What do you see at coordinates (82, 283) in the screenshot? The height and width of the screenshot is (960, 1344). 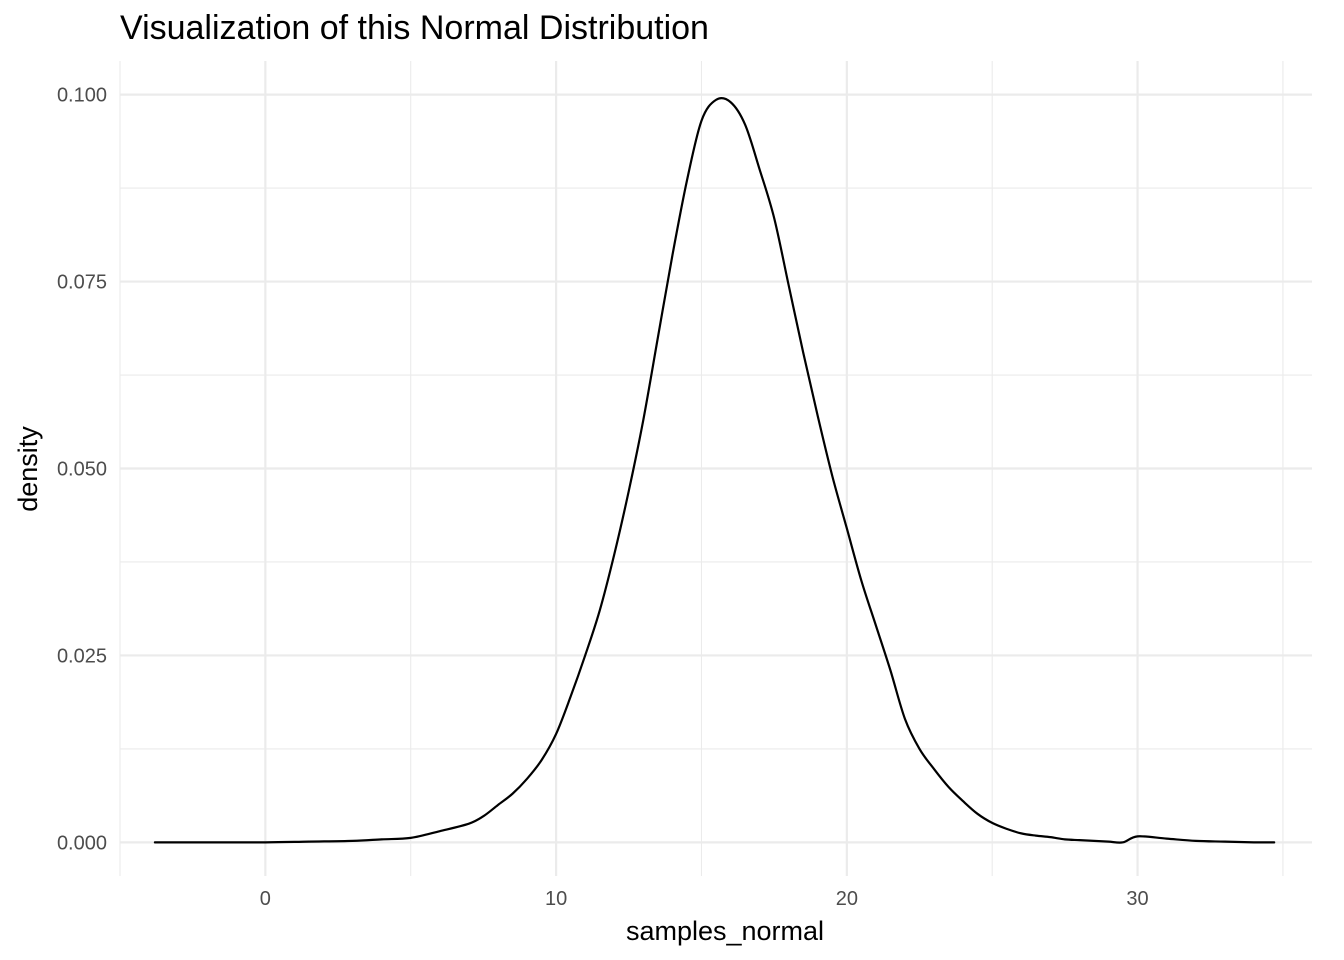 I see `y-tick-label: 0.075` at bounding box center [82, 283].